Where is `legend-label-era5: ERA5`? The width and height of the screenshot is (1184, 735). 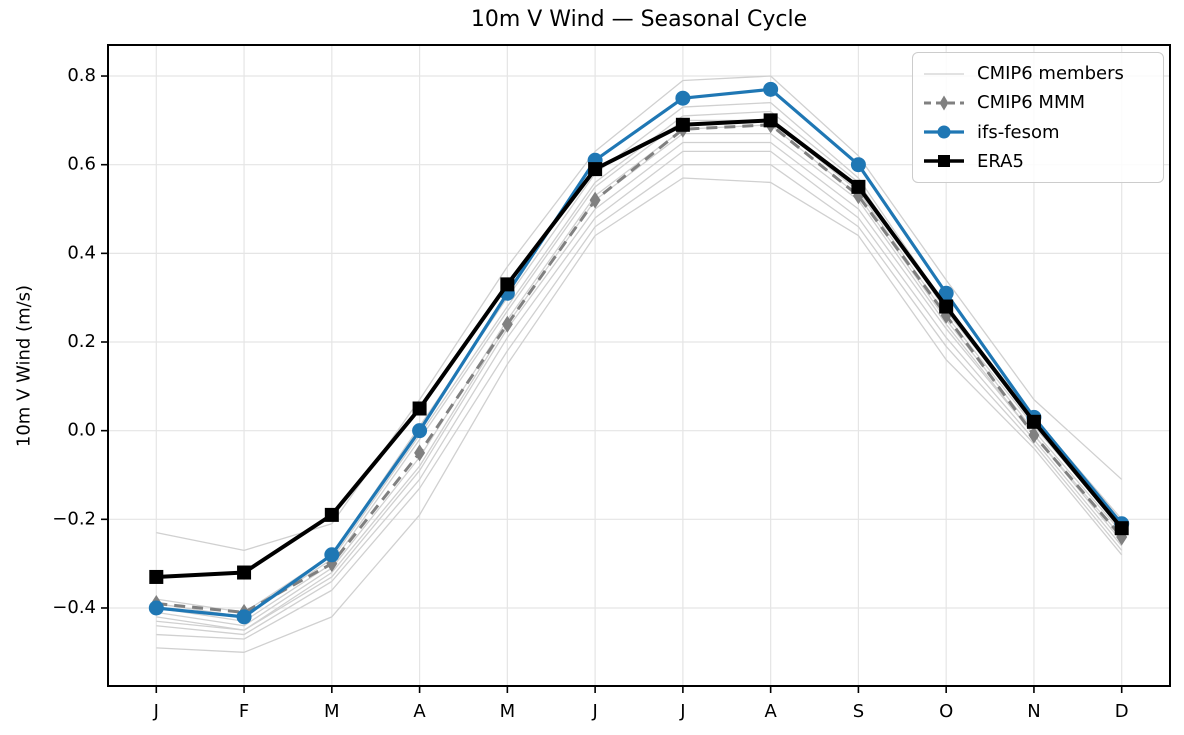
legend-label-era5: ERA5 is located at coordinates (1000, 161).